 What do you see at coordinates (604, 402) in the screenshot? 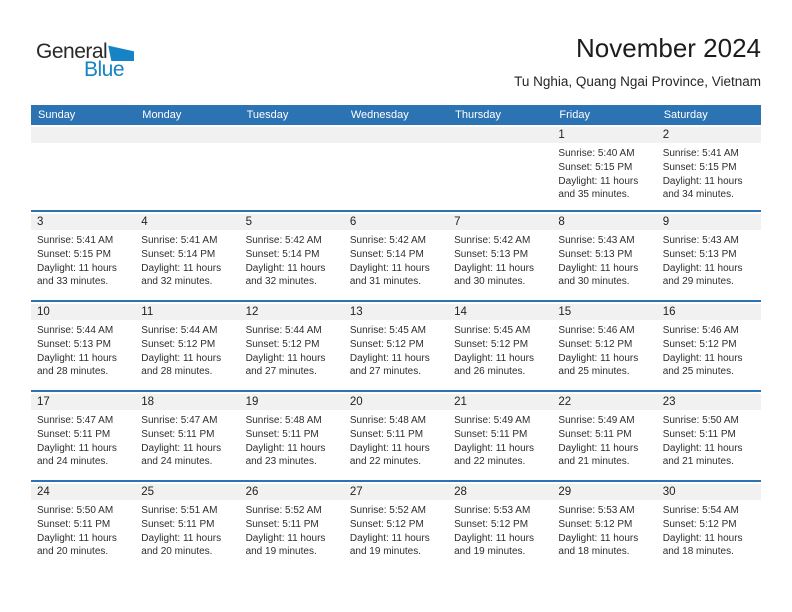
I see `day-number: 22` at bounding box center [604, 402].